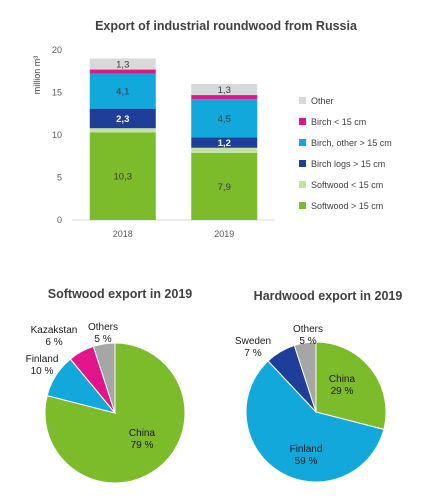  Describe the element at coordinates (54, 330) in the screenshot. I see `pie-label-name: Kazakstan` at that location.